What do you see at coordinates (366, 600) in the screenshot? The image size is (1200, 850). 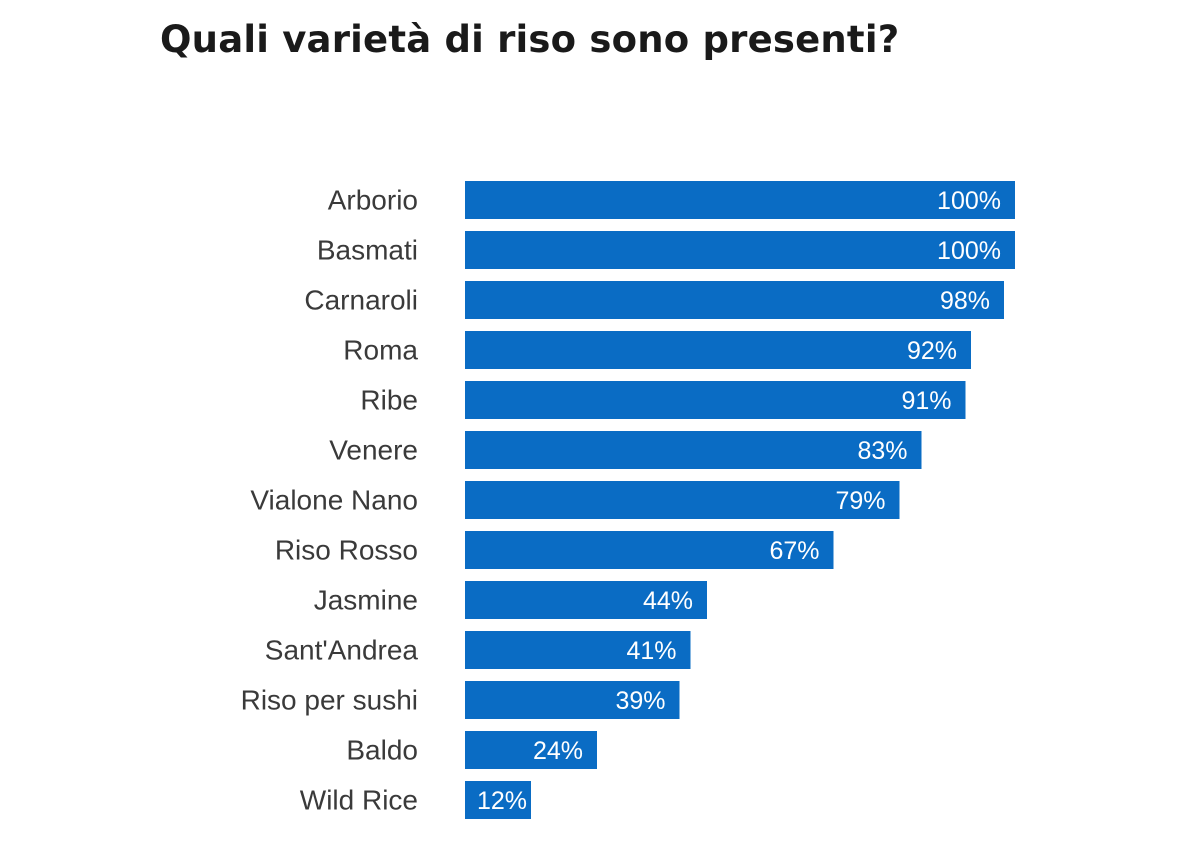 I see `category-label: Jasmine` at bounding box center [366, 600].